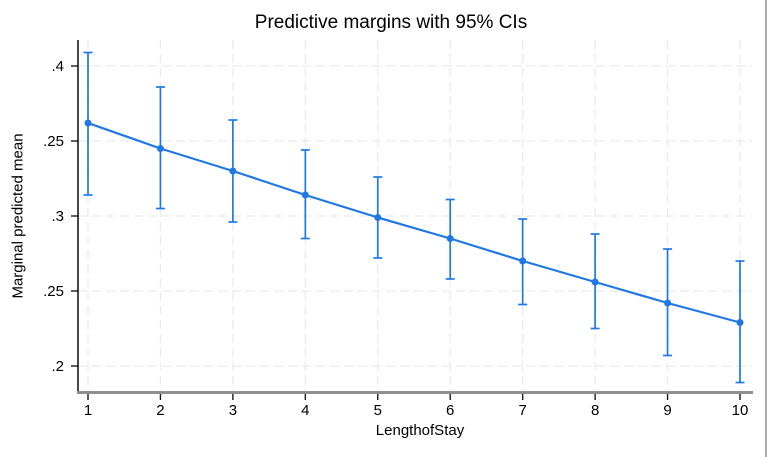 Image resolution: width=768 pixels, height=457 pixels. I want to click on x-tick-label: 9, so click(667, 410).